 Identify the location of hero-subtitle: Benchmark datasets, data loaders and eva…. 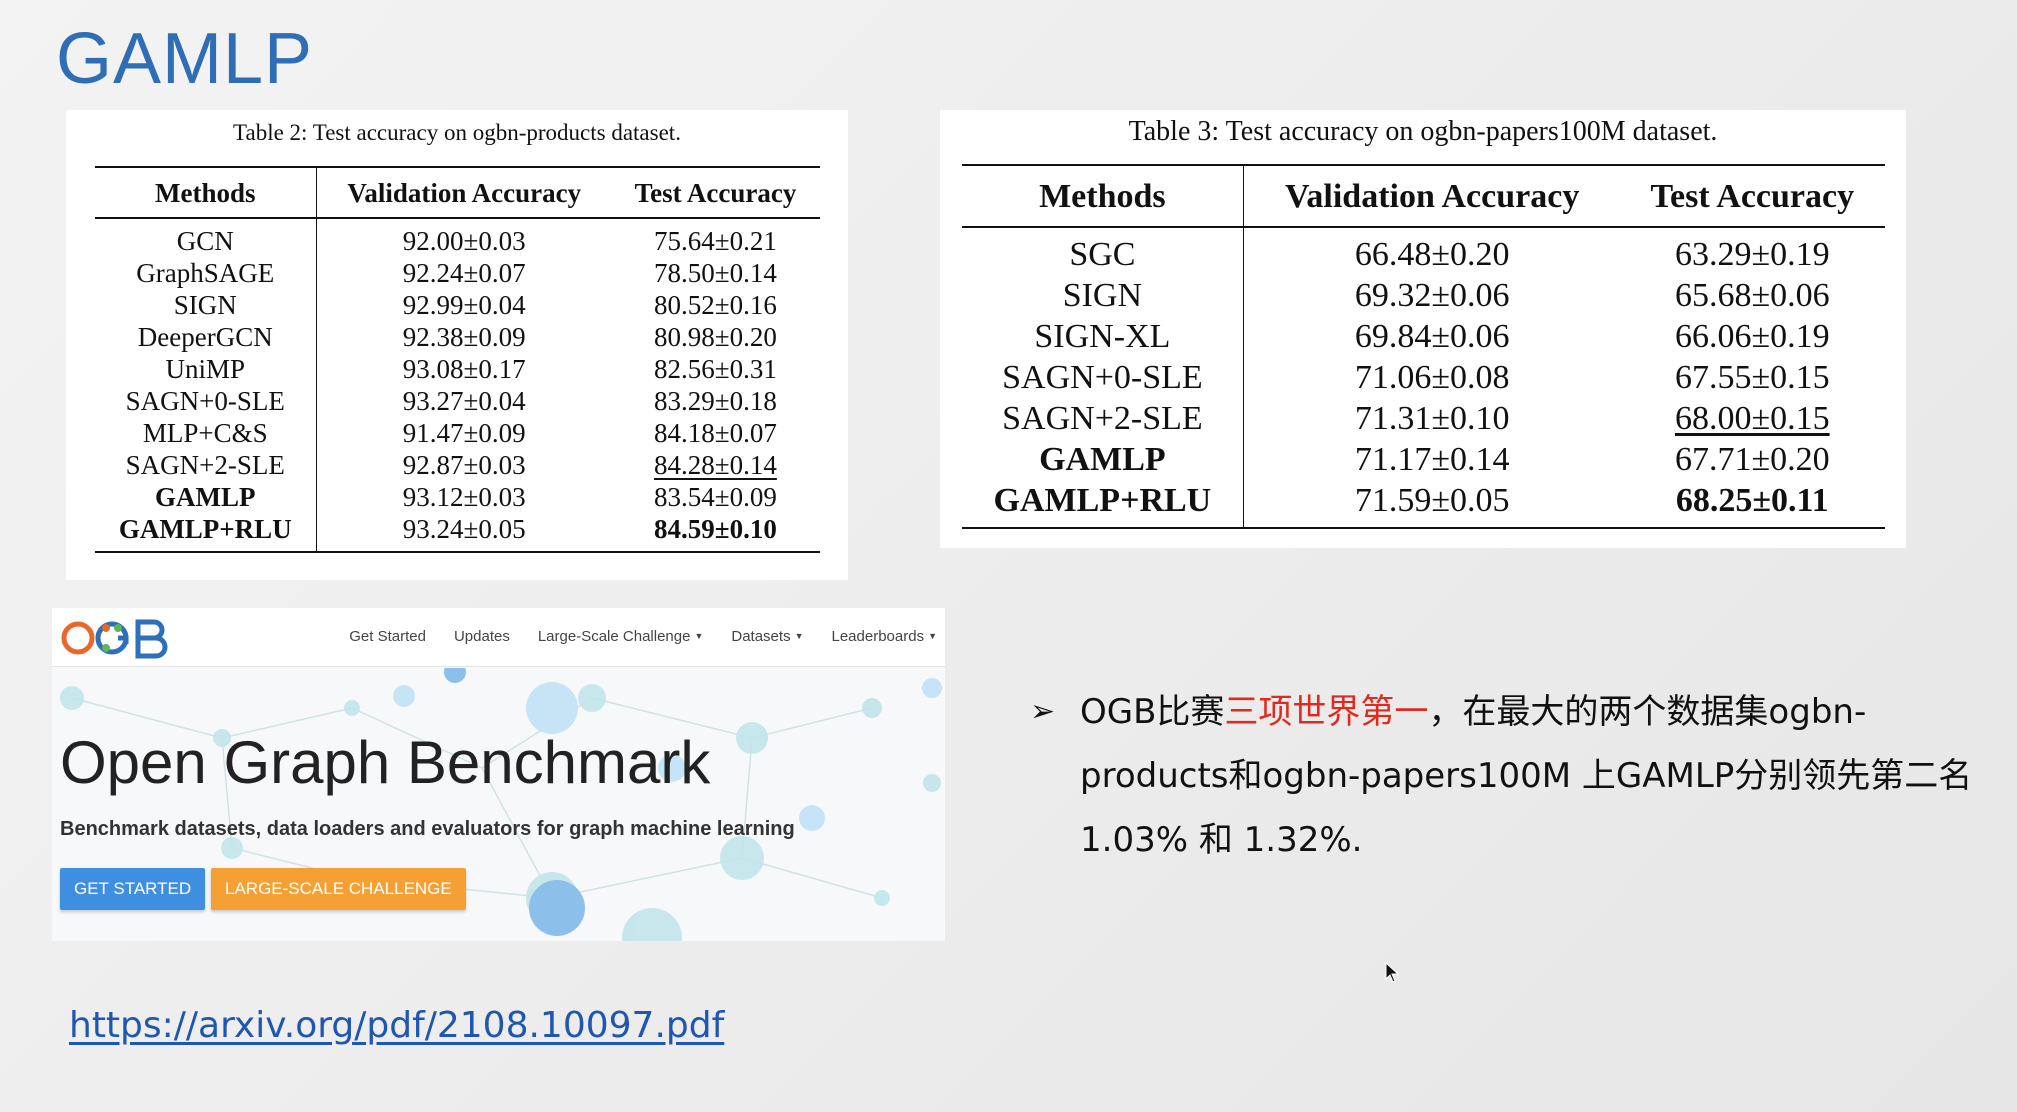
(427, 829).